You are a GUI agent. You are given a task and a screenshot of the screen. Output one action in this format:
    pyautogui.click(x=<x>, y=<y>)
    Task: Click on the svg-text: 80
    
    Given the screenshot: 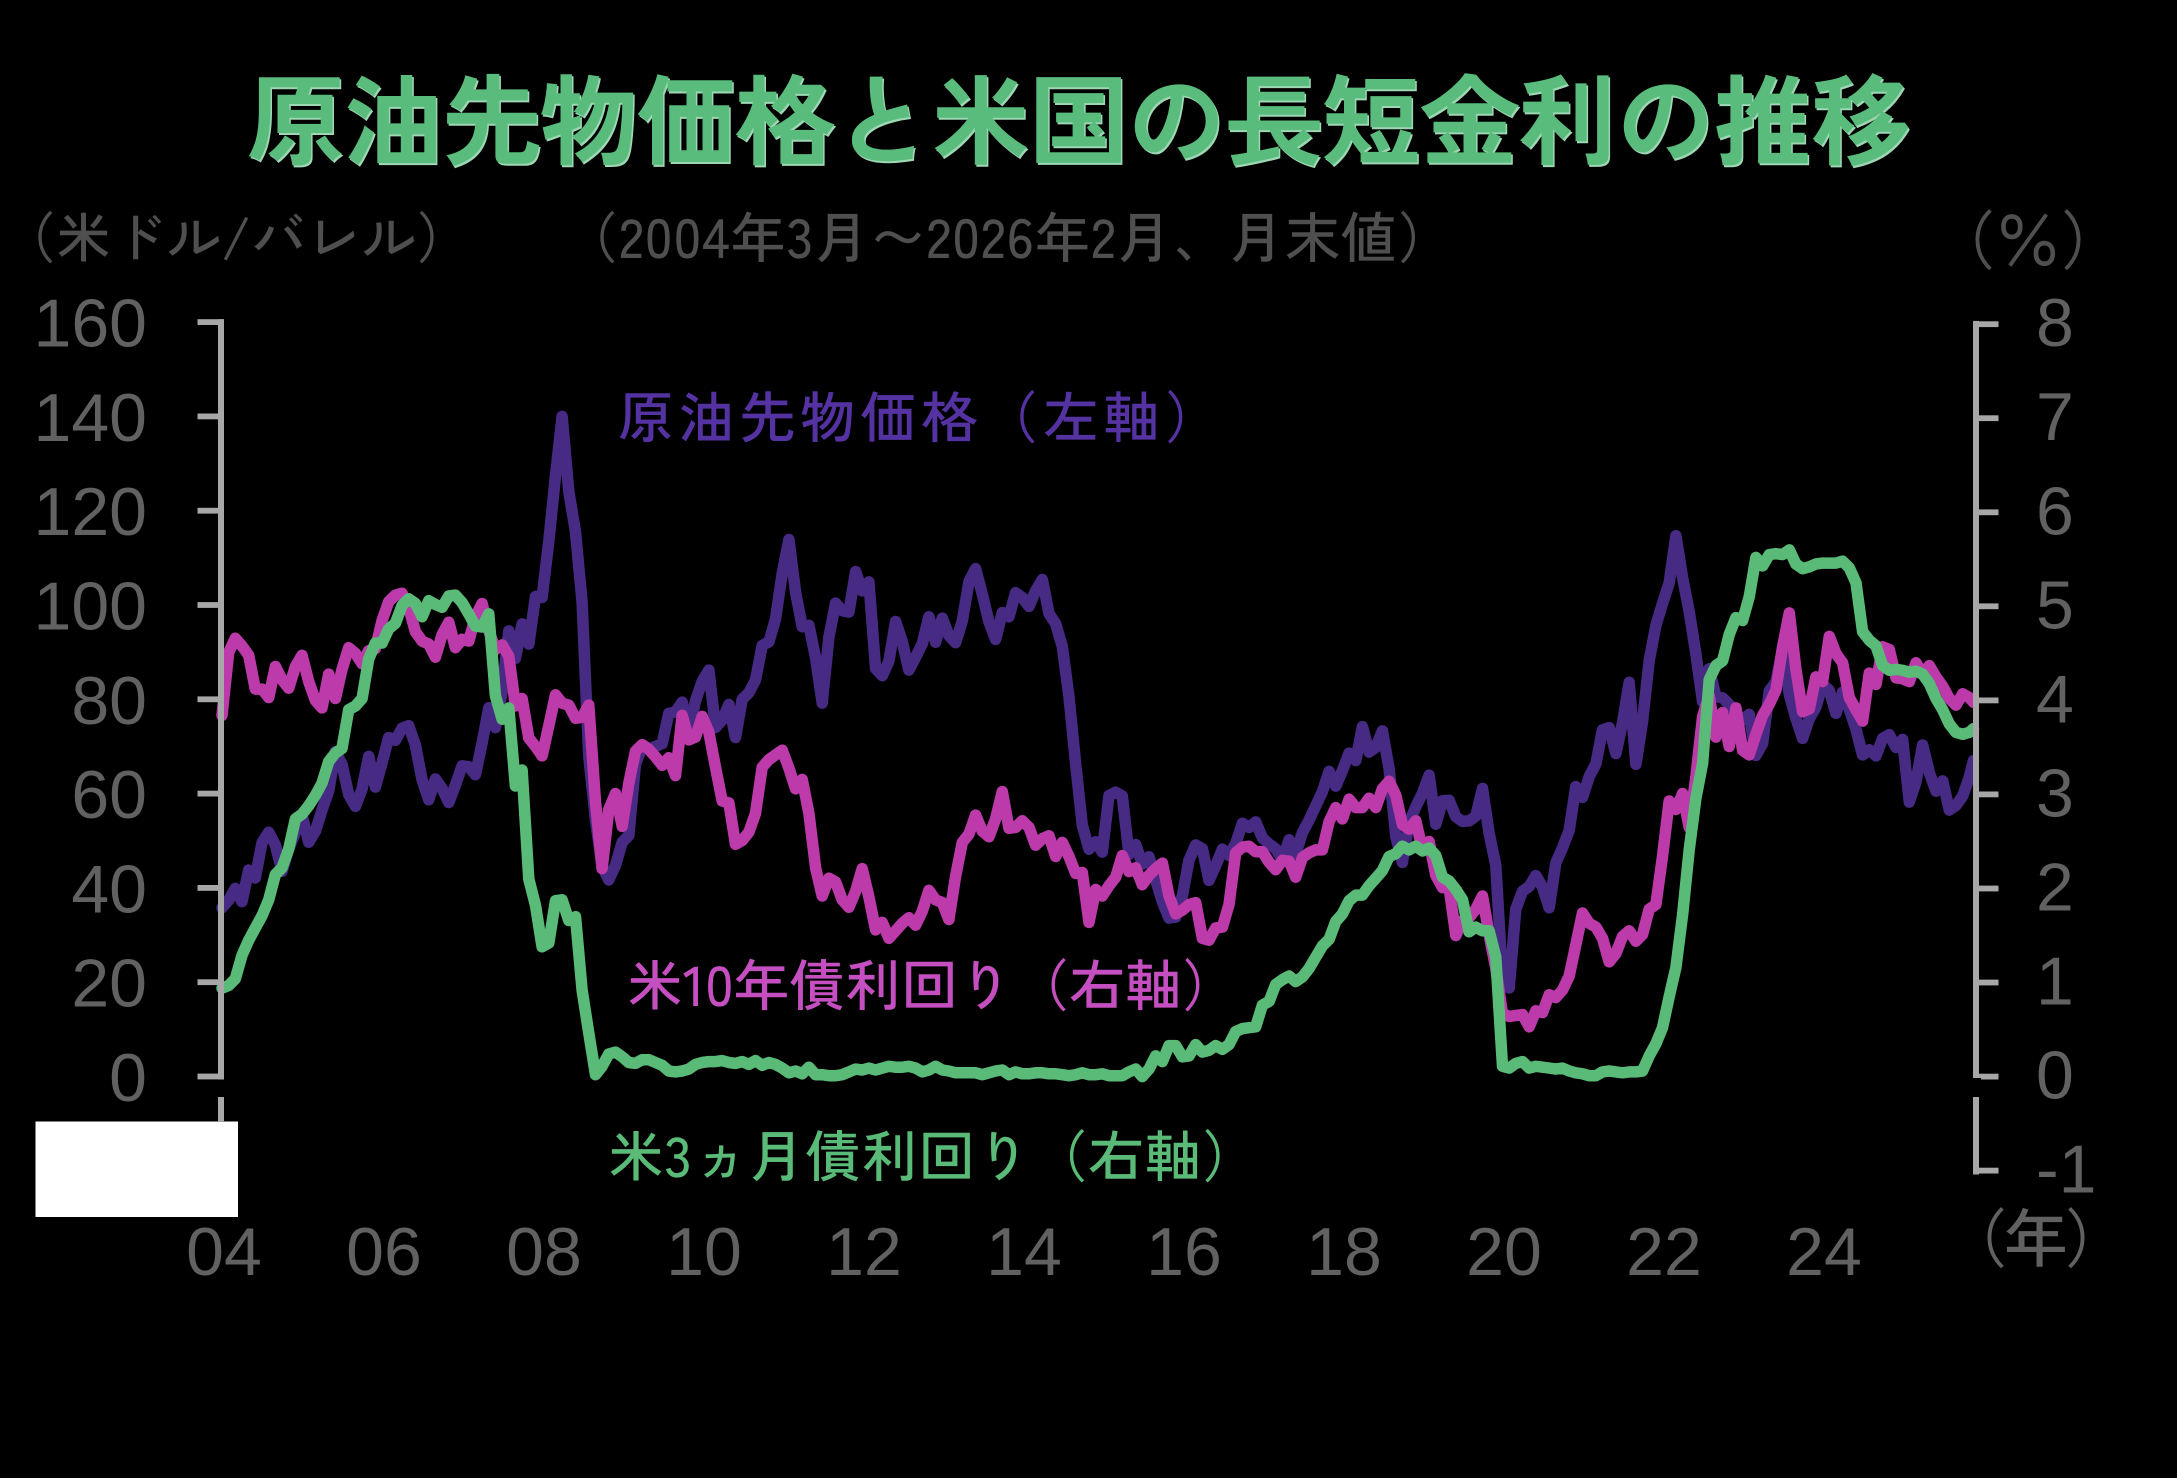 What is the action you would take?
    pyautogui.click(x=109, y=701)
    